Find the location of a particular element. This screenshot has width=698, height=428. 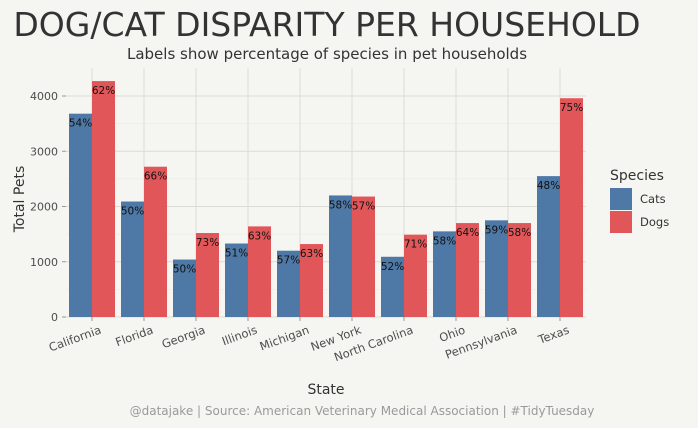

bar-dogs-georgia is located at coordinates (207, 275).